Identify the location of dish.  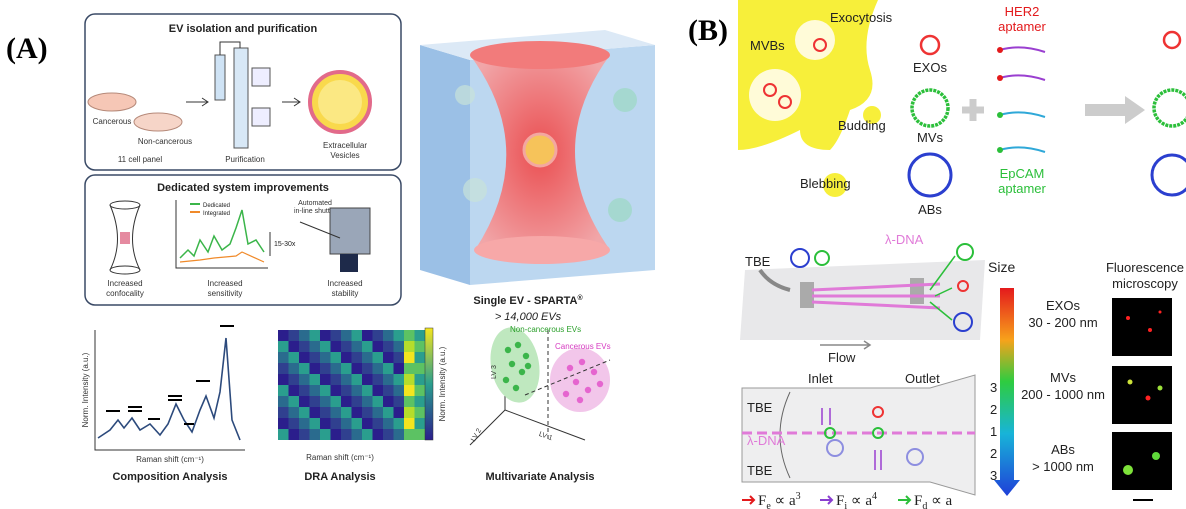
(158, 122).